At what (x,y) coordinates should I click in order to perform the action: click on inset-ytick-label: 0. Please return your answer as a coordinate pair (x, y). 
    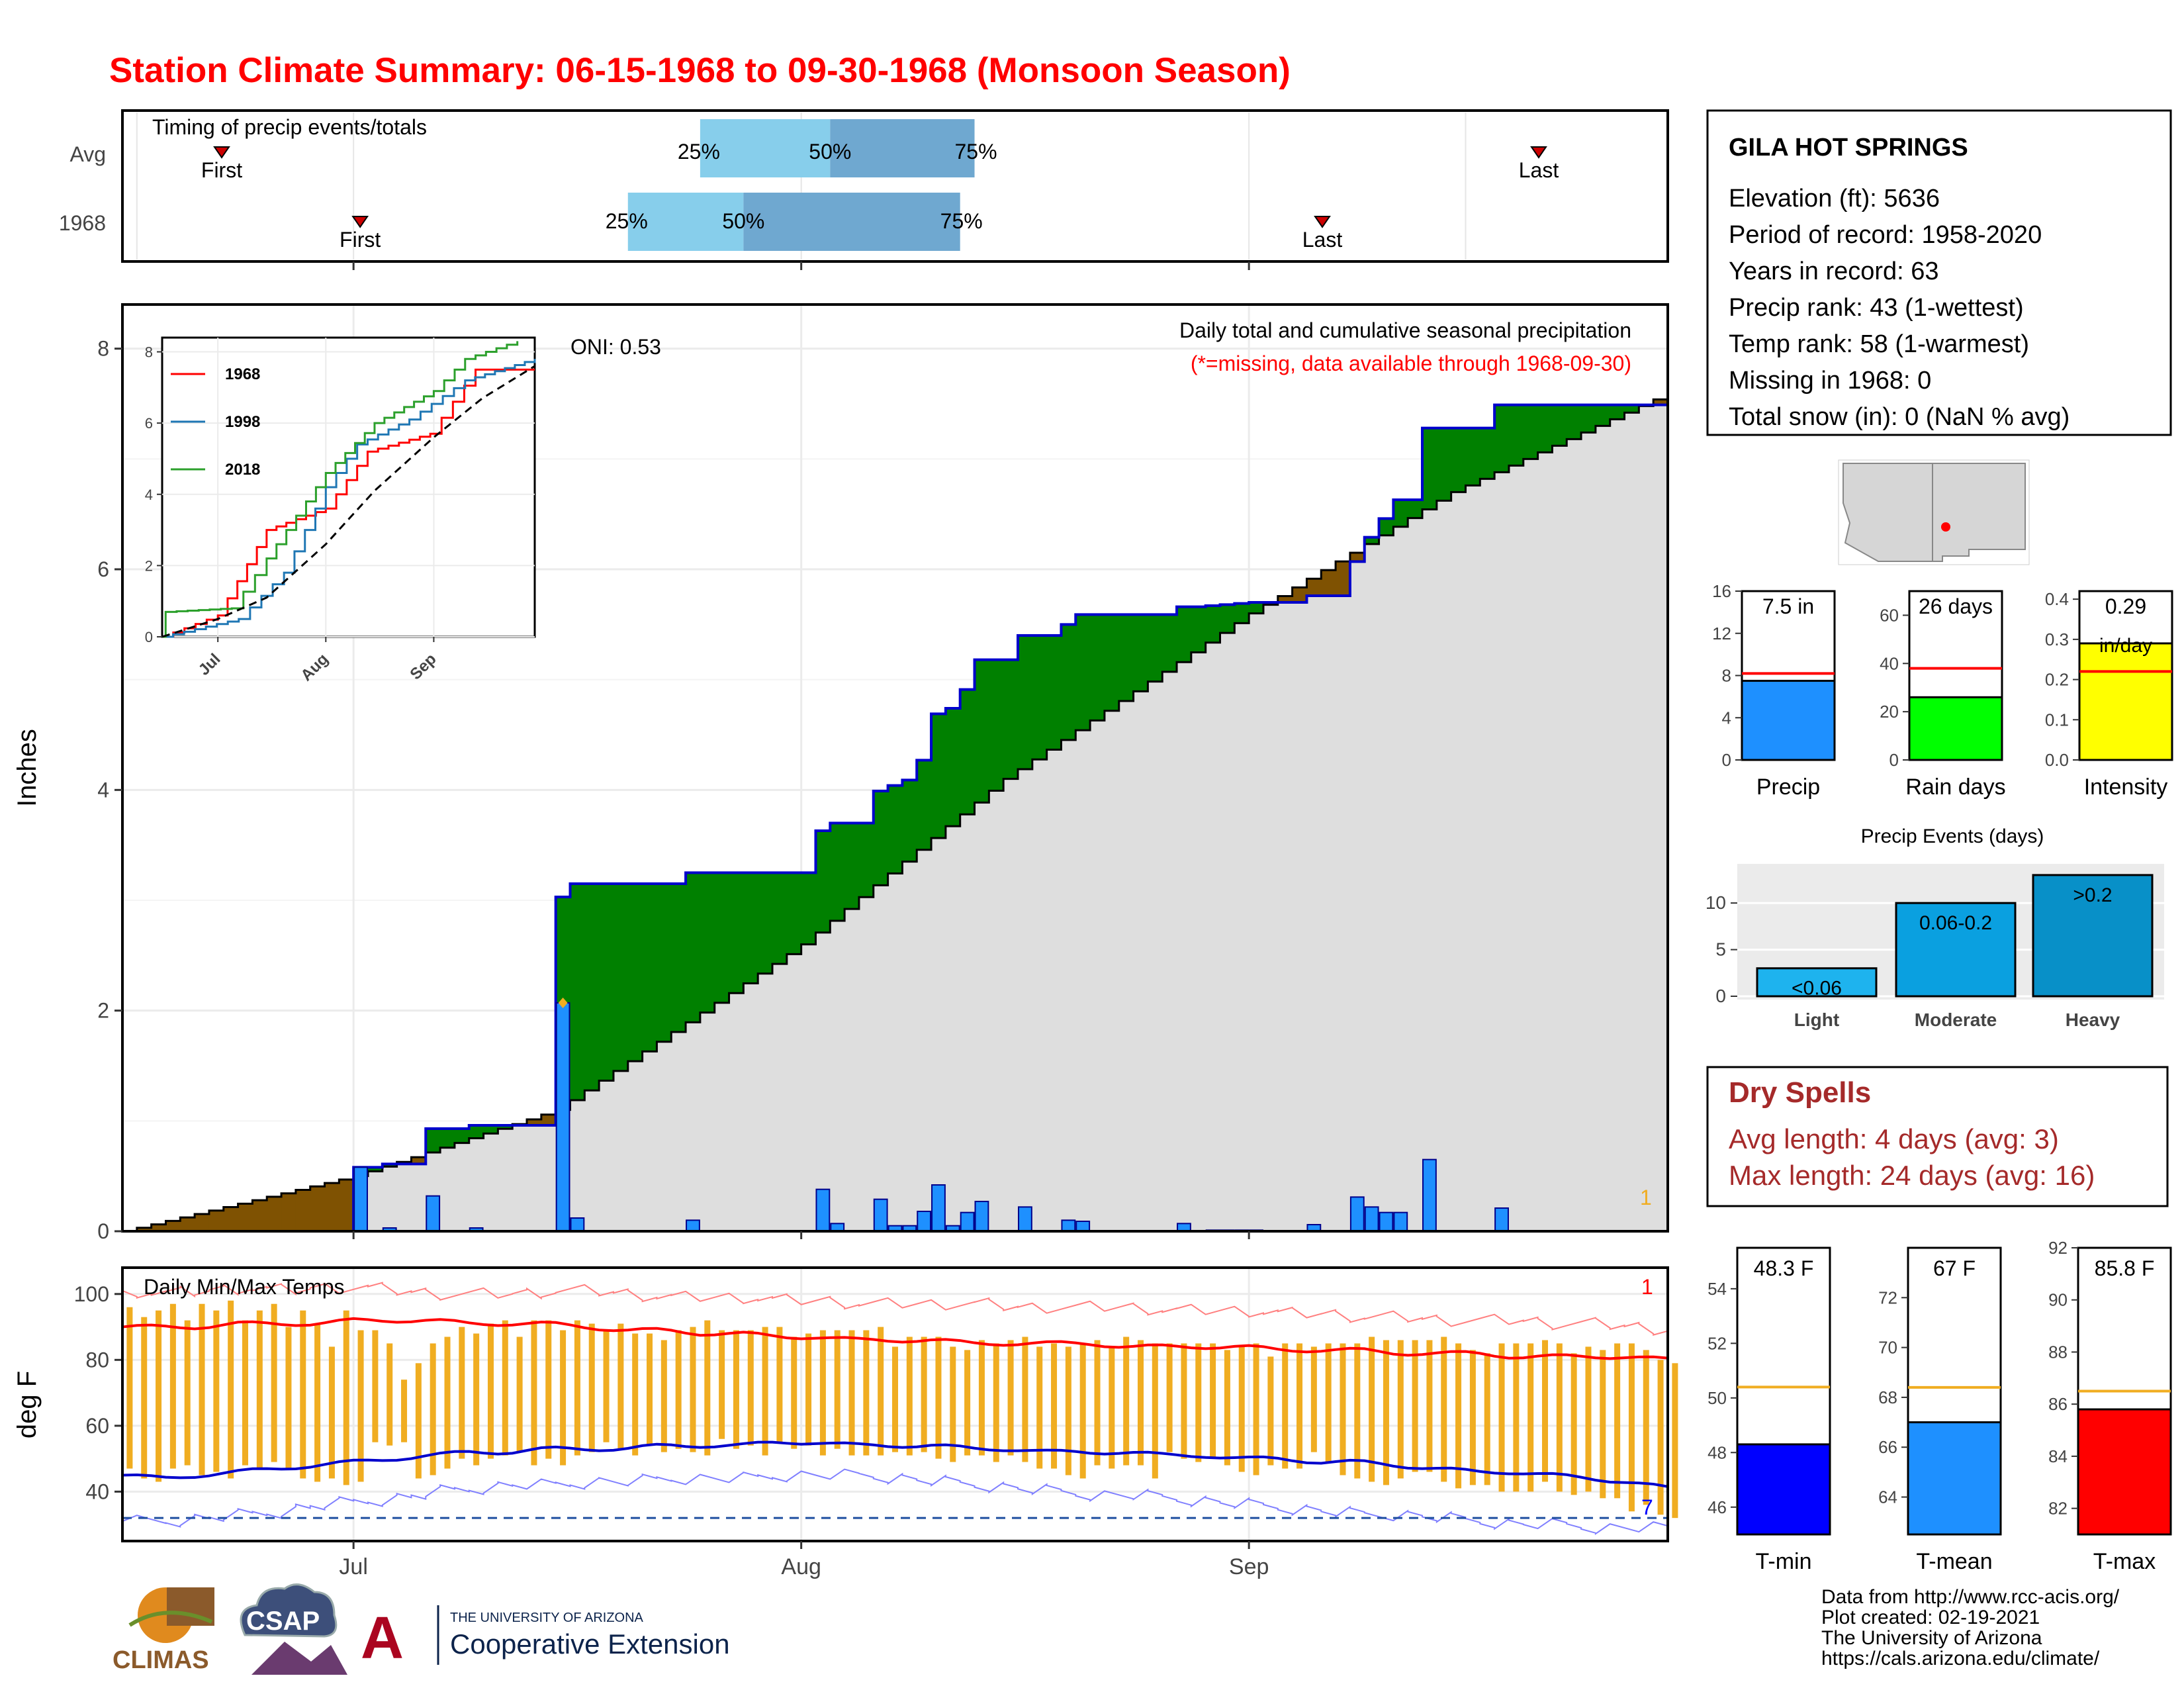
    Looking at the image, I should click on (149, 637).